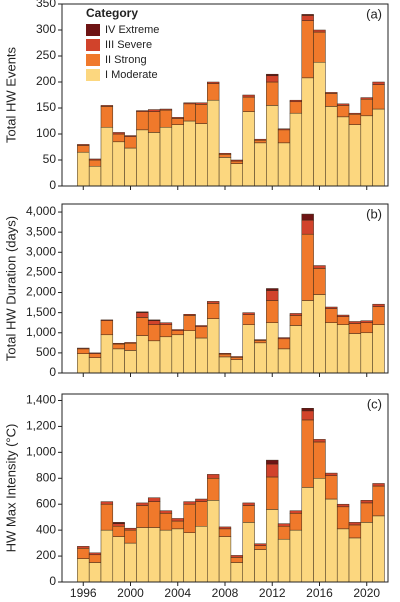 This screenshot has height=602, width=400. Describe the element at coordinates (46, 503) in the screenshot. I see `y-tick-label: 600` at that location.